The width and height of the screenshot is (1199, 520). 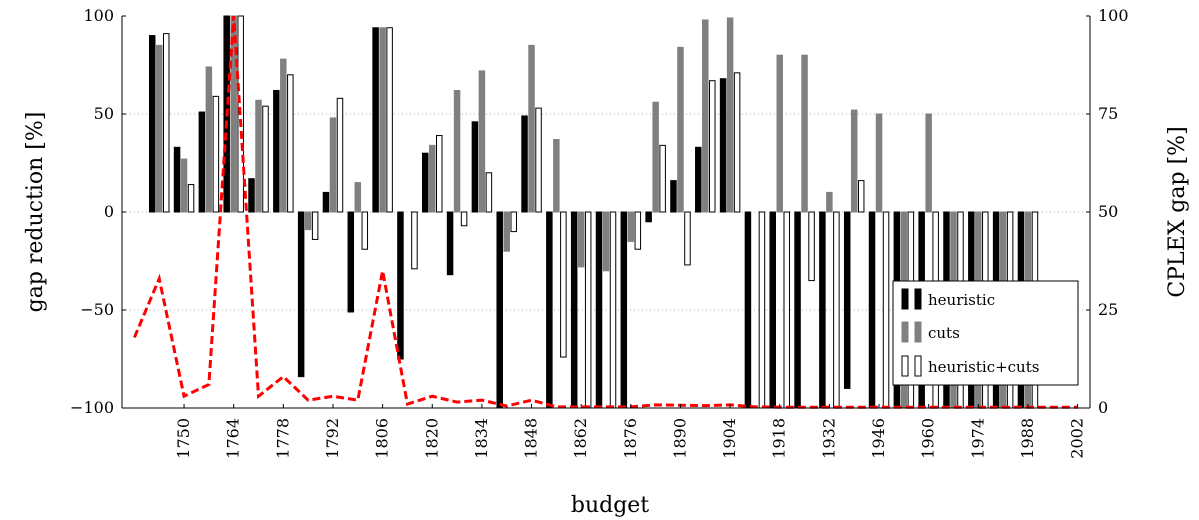 What do you see at coordinates (431, 438) in the screenshot?
I see `x-tick-label-5: 1820` at bounding box center [431, 438].